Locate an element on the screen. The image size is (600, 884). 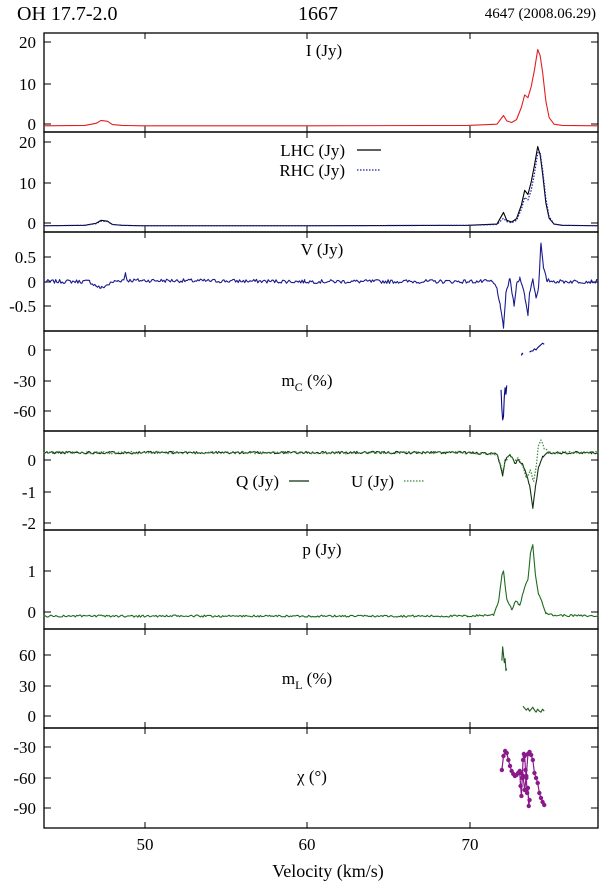
series-line-Q is located at coordinates (321, 479).